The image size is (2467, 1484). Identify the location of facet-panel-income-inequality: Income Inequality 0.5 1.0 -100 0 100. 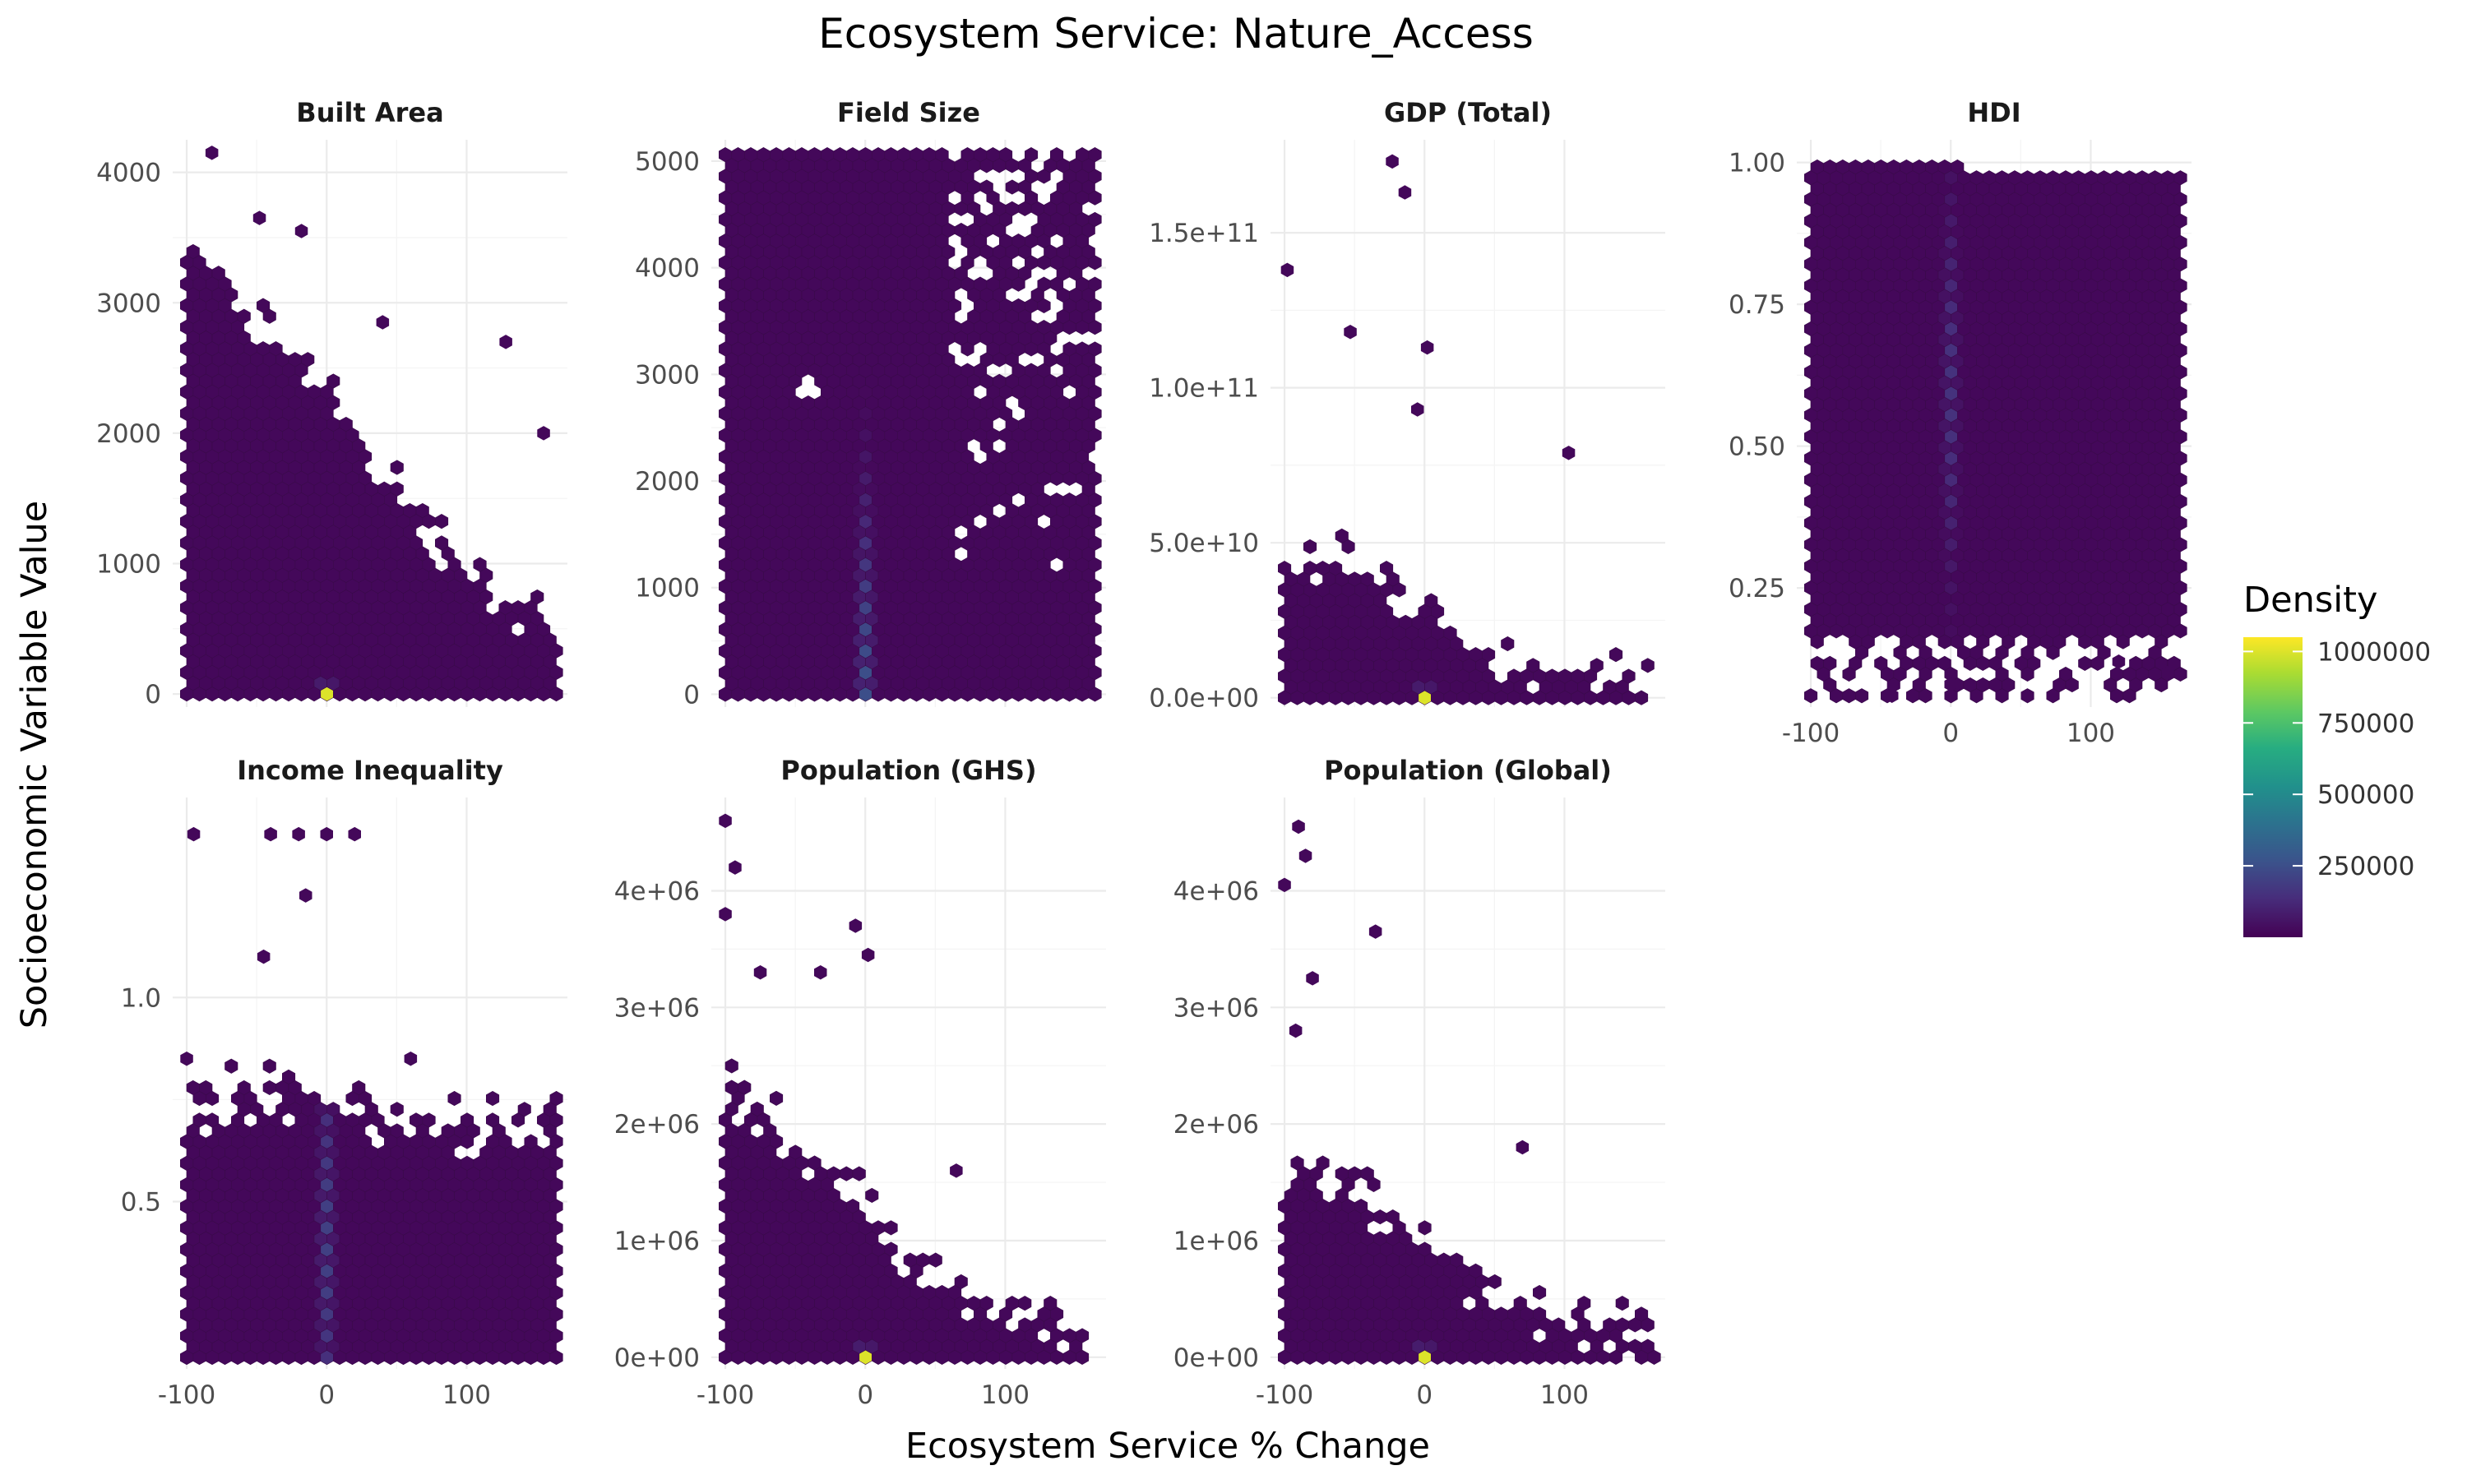
(344, 1083).